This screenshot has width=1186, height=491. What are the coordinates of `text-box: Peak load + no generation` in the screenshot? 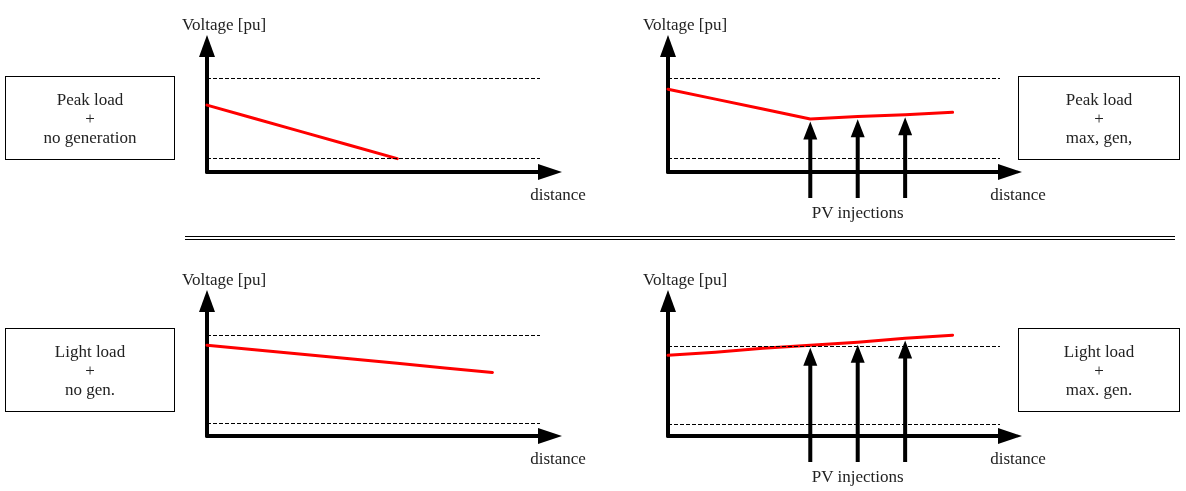 It's located at (90, 118).